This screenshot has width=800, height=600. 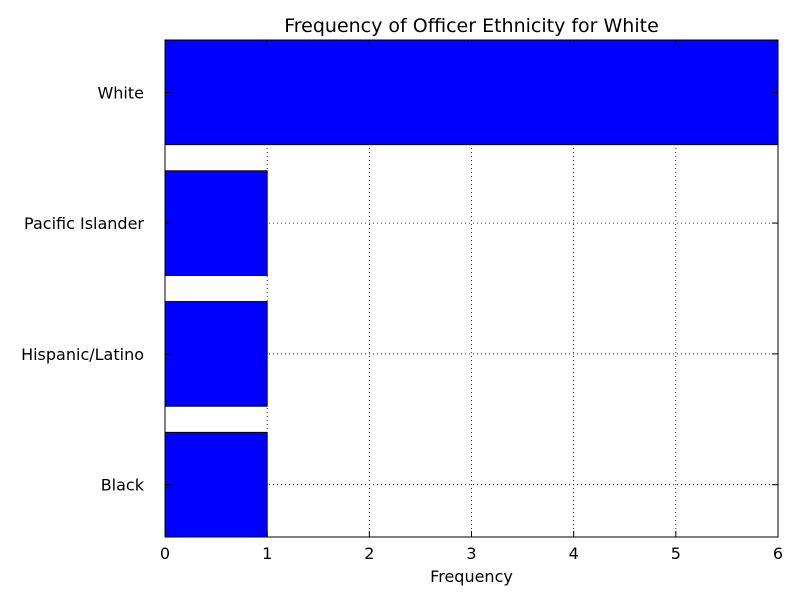 I want to click on x-tick-label: 2, so click(x=369, y=553).